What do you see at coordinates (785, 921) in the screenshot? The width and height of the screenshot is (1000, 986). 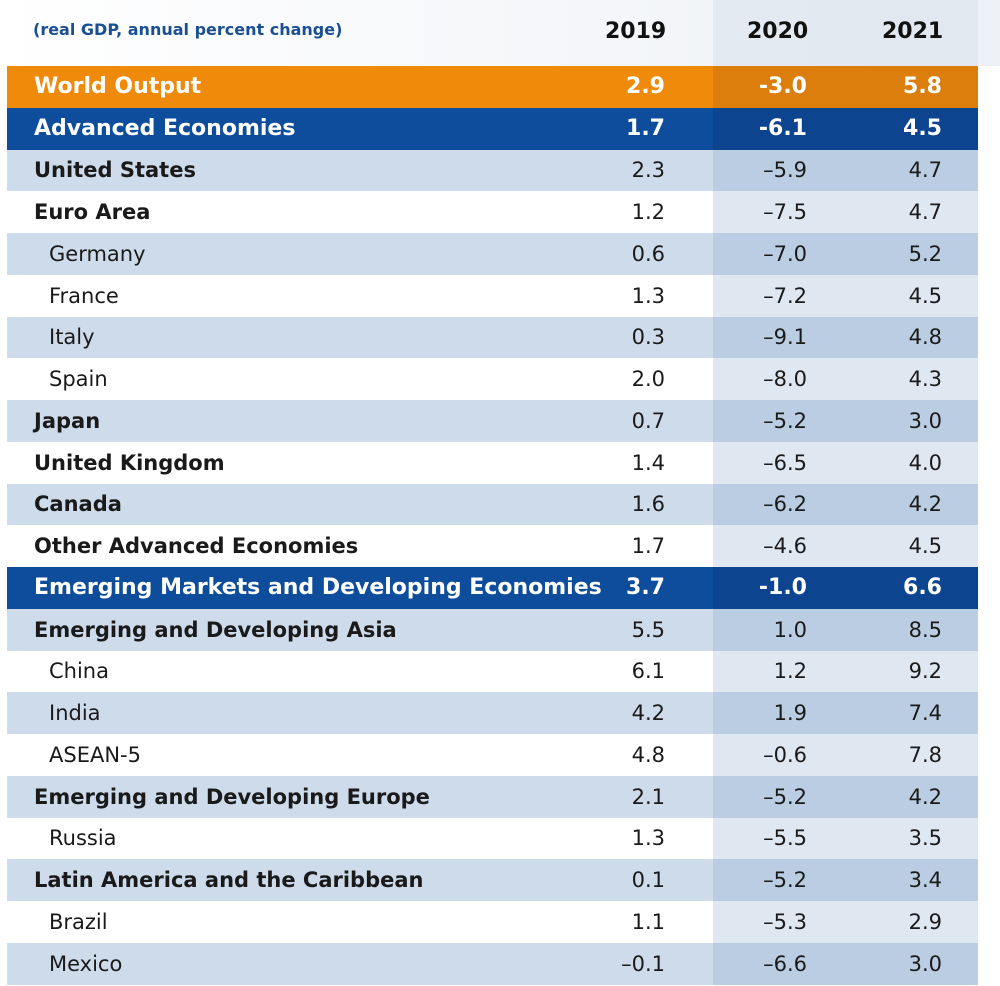 I see `value-2020: –5.3` at bounding box center [785, 921].